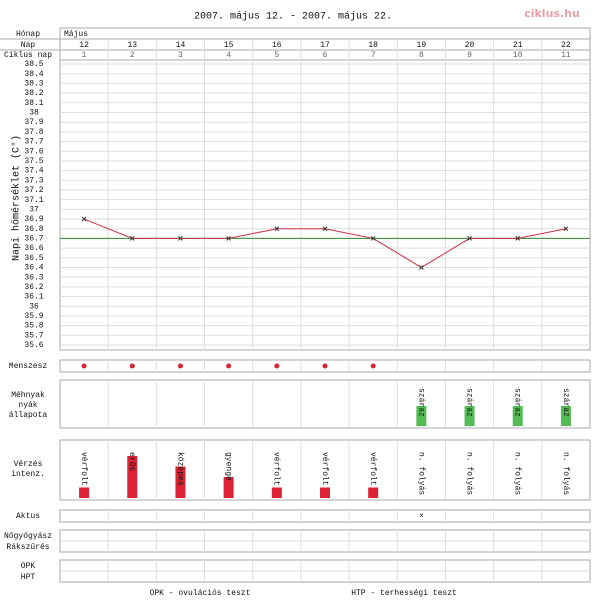 The width and height of the screenshot is (600, 600). Describe the element at coordinates (33, 326) in the screenshot. I see `y-tick-label: 35.8` at that location.